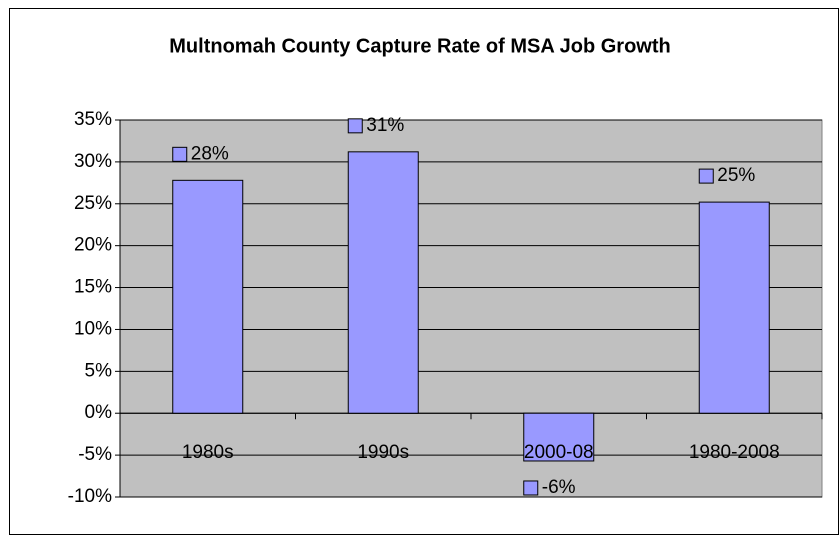 The height and width of the screenshot is (535, 840). Describe the element at coordinates (95, 454) in the screenshot. I see `y-tick-label: -5%` at that location.